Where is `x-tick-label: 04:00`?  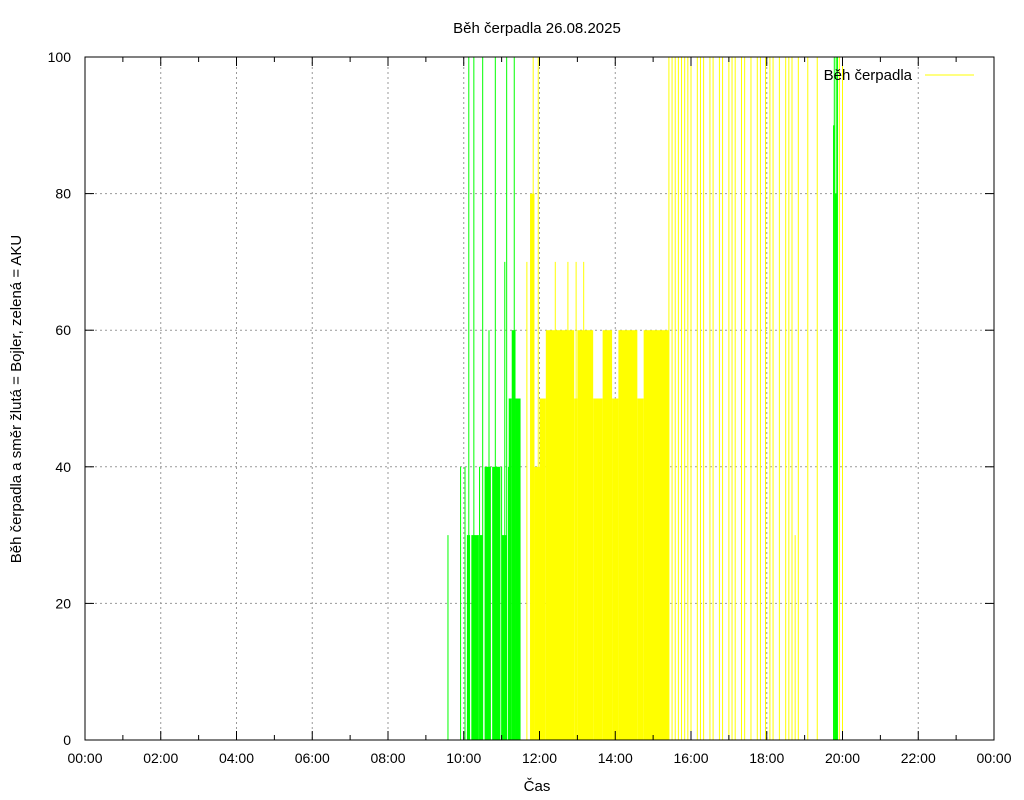
x-tick-label: 04:00 is located at coordinates (236, 758).